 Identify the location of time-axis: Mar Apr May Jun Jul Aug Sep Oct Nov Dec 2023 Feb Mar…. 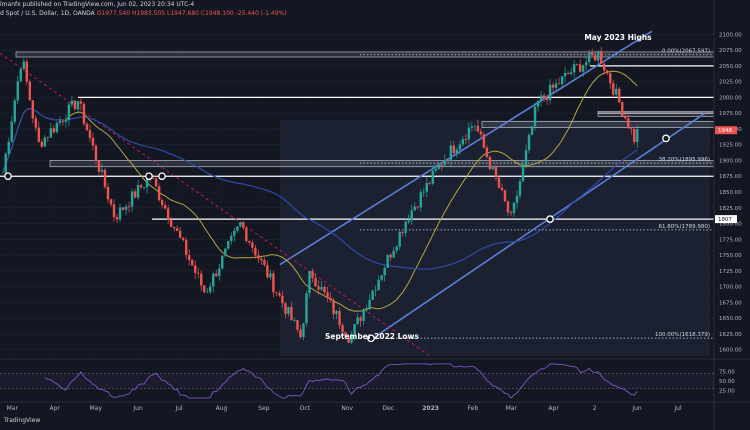
(375, 406).